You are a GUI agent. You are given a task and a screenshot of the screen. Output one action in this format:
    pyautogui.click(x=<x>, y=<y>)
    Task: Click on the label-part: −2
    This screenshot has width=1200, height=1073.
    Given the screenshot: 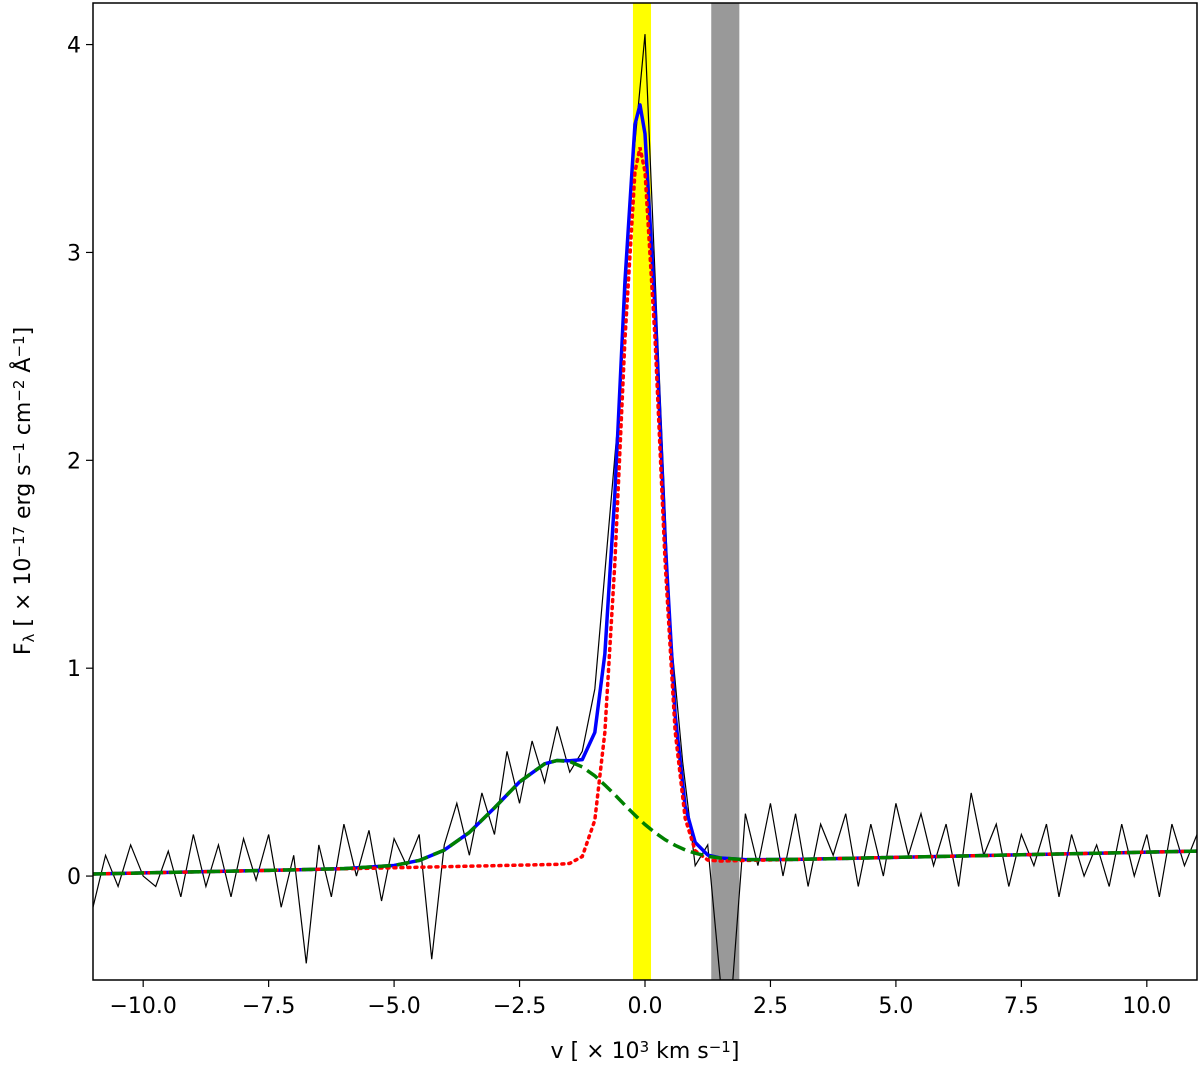 What is the action you would take?
    pyautogui.click(x=19, y=391)
    